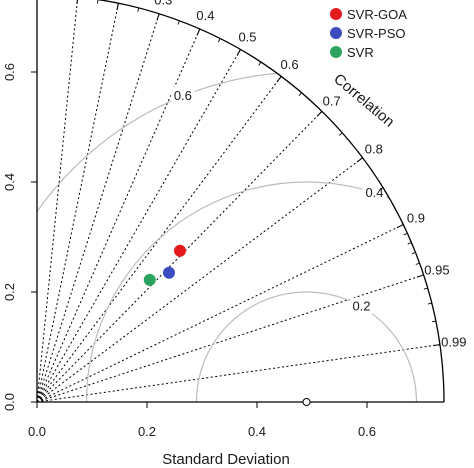 The image size is (474, 468). Describe the element at coordinates (453, 342) in the screenshot. I see `correlation-tick-label: 0.99` at that location.